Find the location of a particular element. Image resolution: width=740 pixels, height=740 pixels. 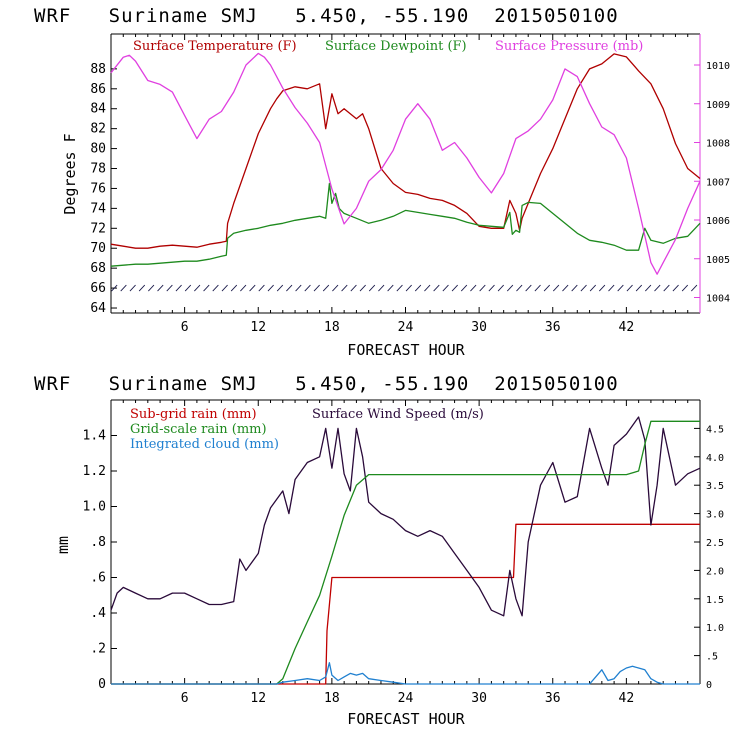

bottom-ytick-label: .2 is located at coordinates (98, 649).